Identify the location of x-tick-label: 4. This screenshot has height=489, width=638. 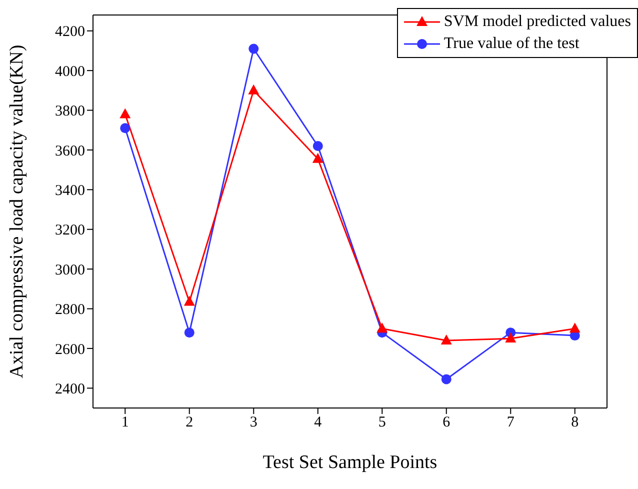
(318, 422).